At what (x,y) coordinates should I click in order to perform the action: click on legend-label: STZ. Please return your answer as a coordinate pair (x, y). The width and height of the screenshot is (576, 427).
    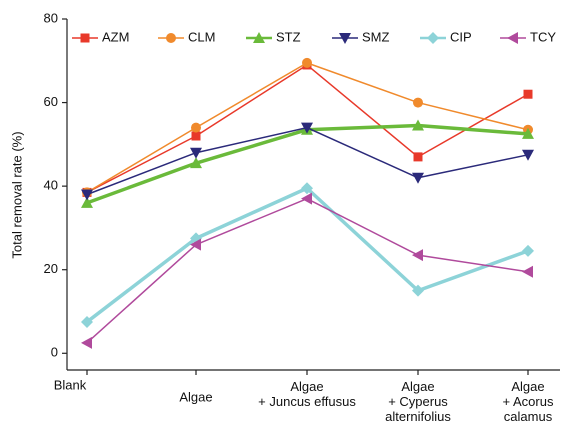
    Looking at the image, I should click on (288, 36).